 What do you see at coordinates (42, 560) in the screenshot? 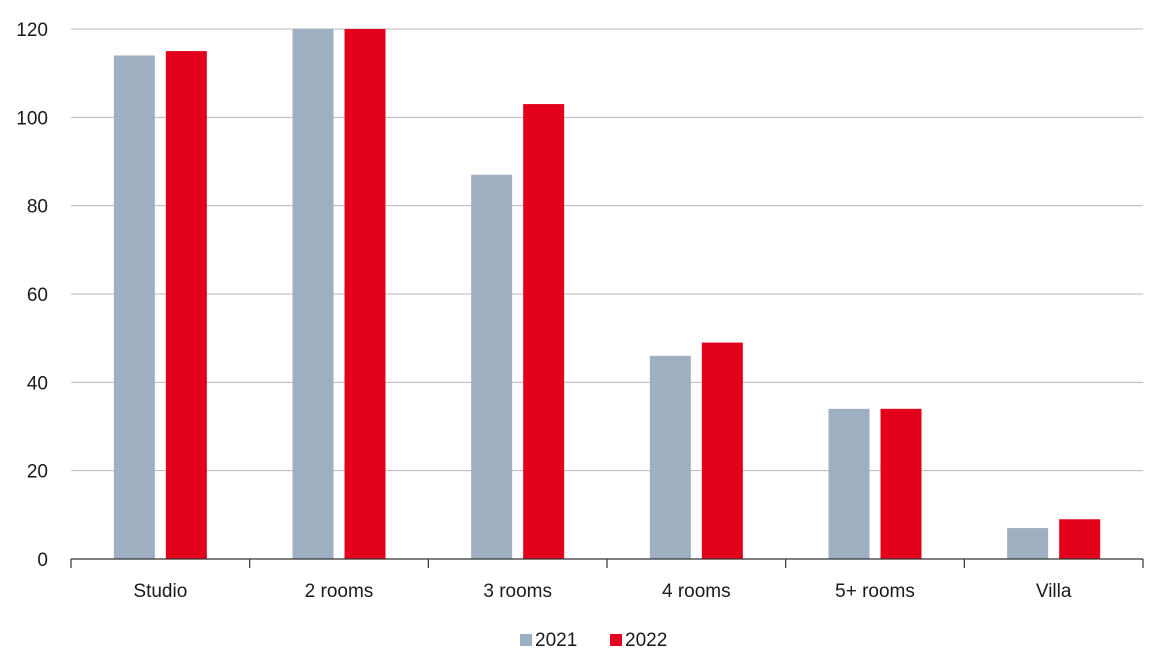
I see `y-tick-label: 0` at bounding box center [42, 560].